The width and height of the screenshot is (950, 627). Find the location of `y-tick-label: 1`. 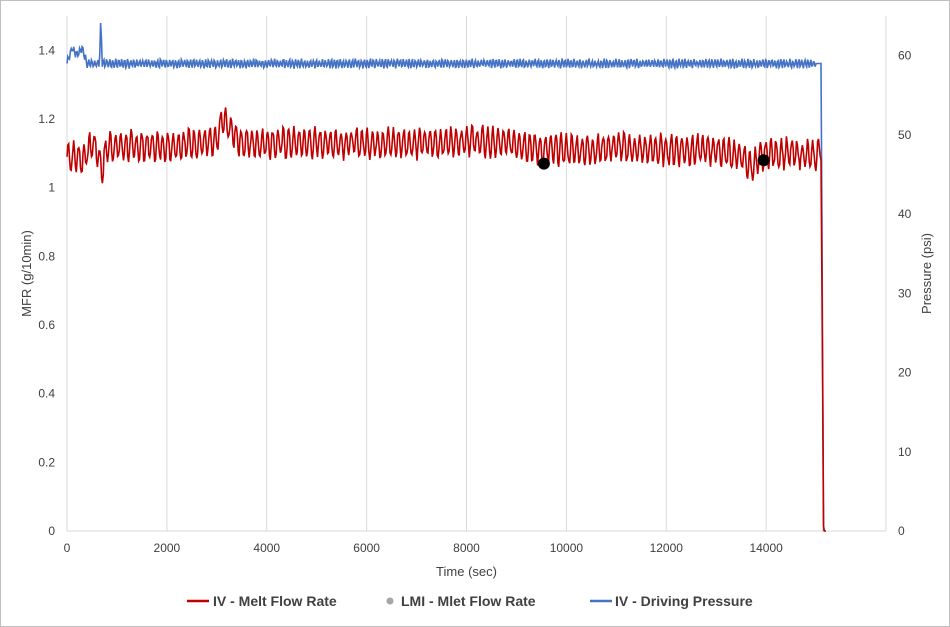

y-tick-label: 1 is located at coordinates (51, 188).